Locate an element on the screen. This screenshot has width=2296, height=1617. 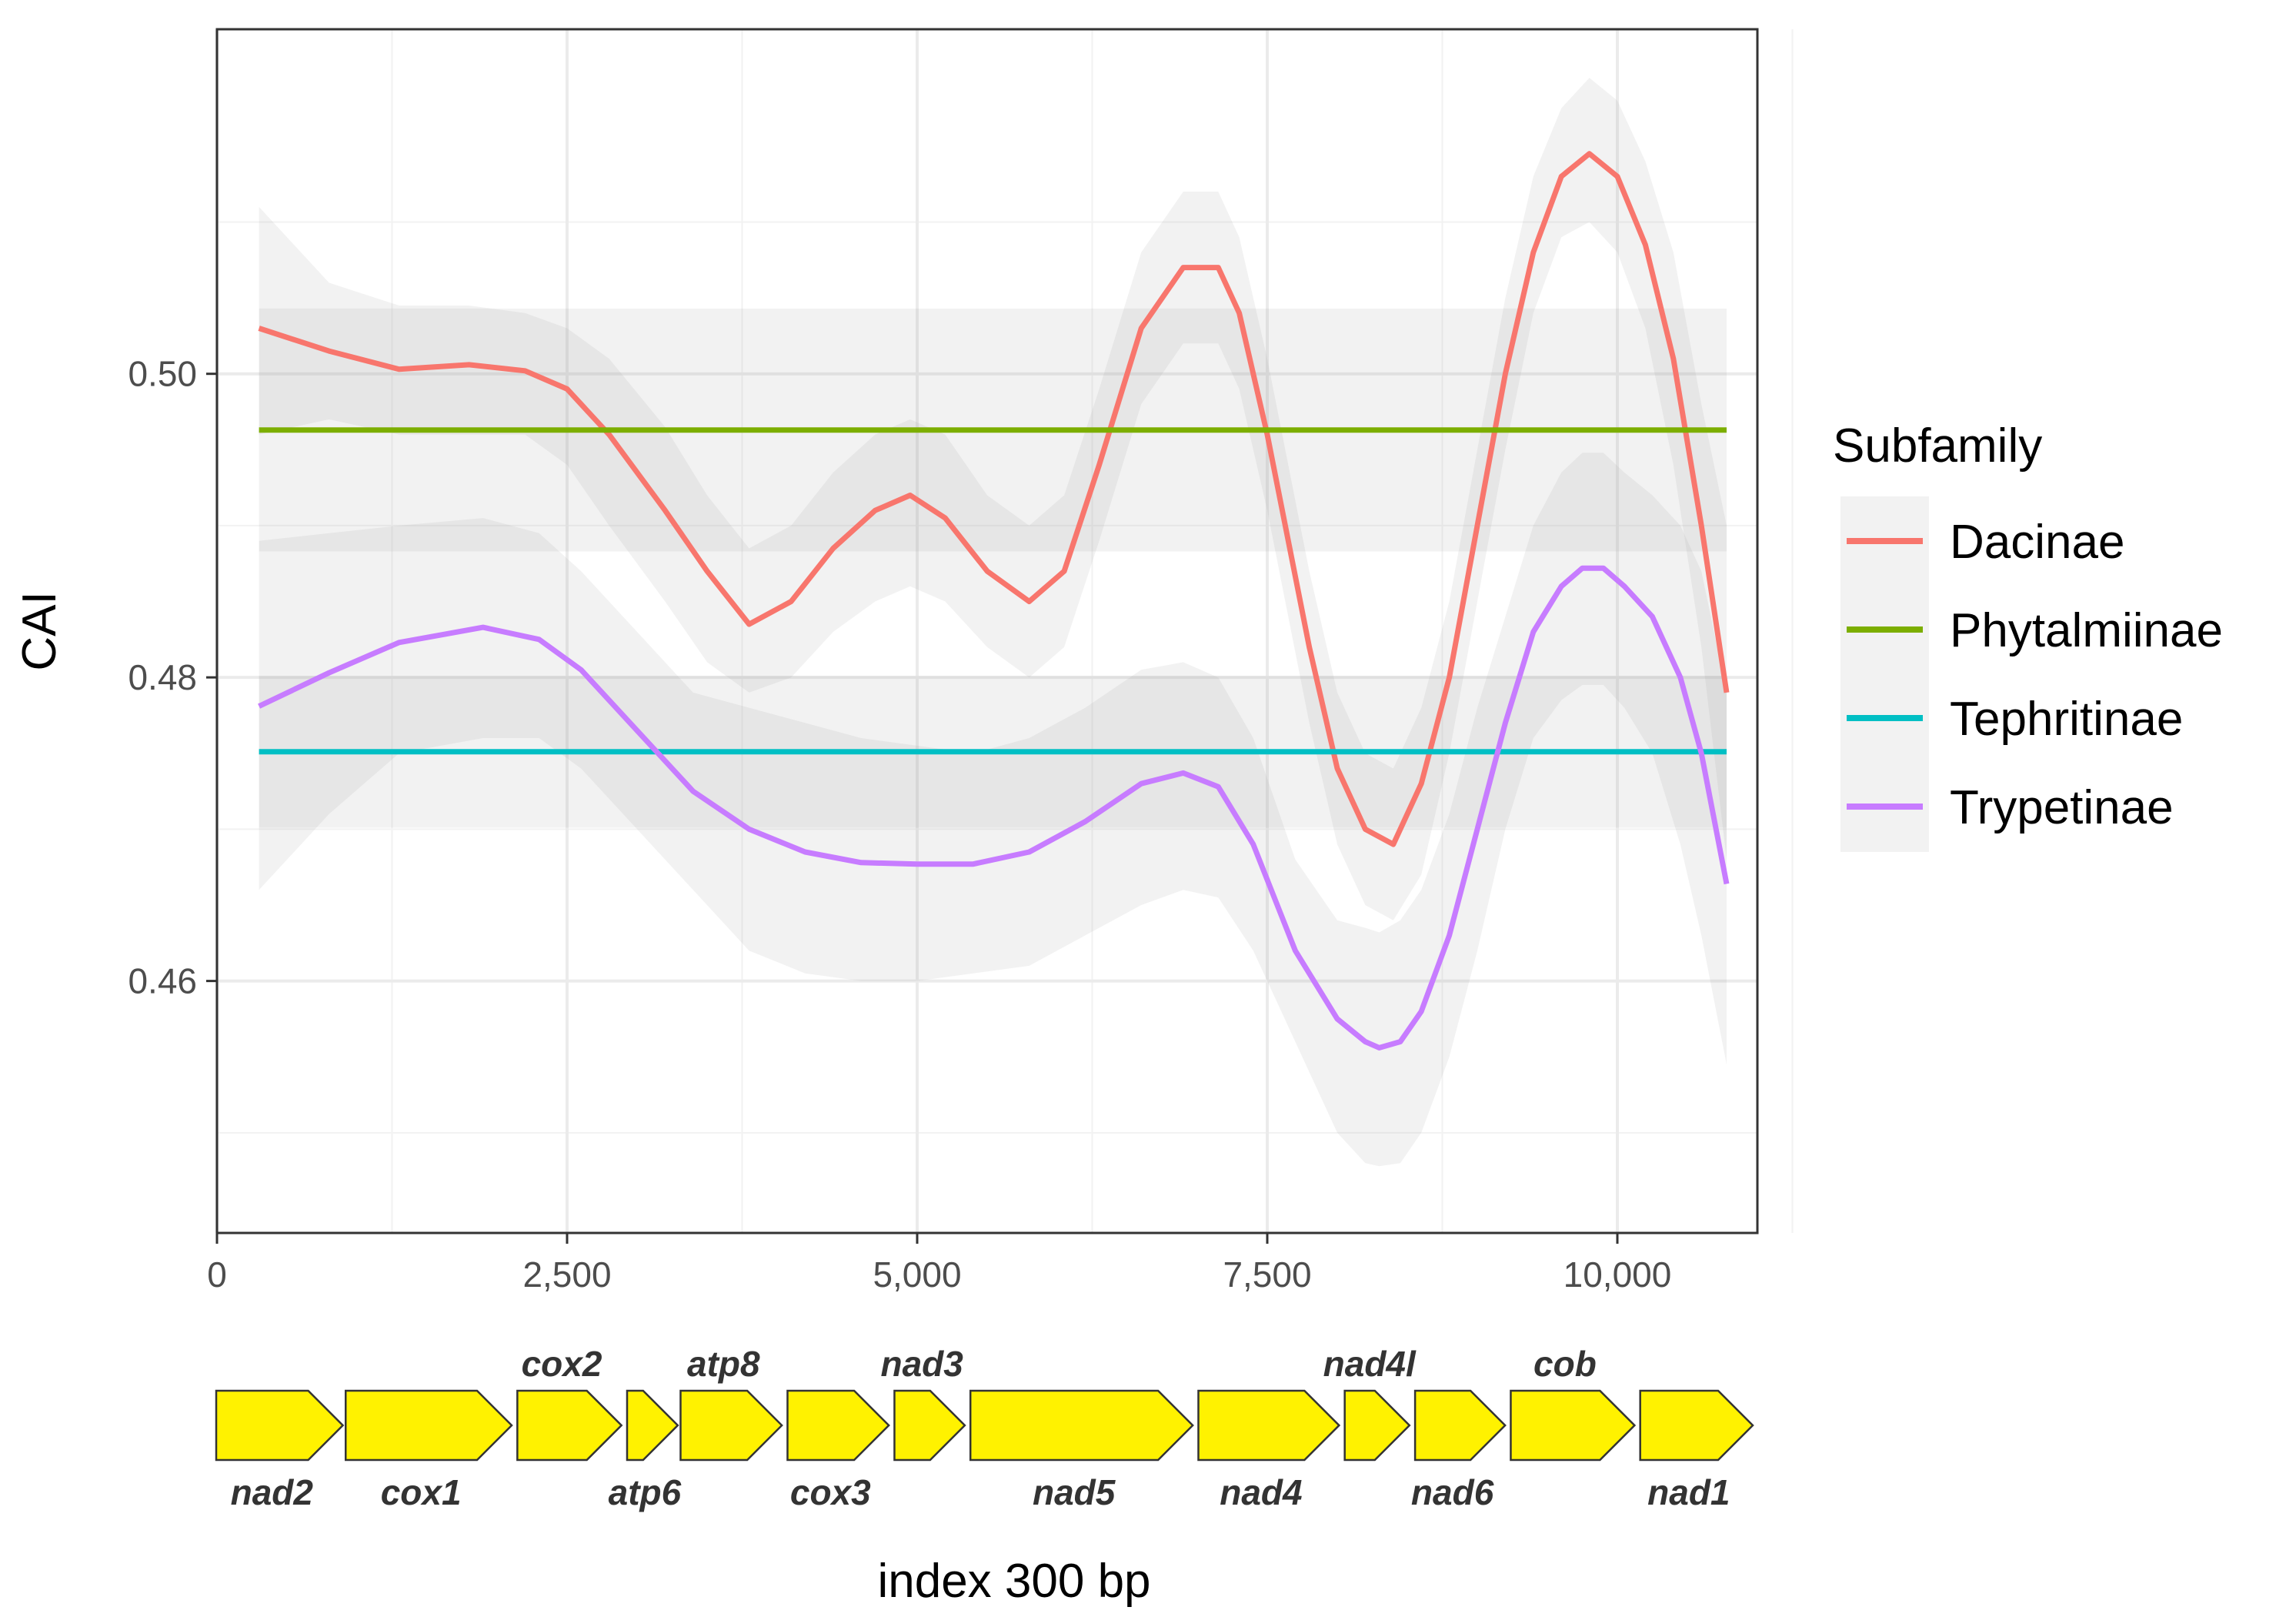
gene-arrow-nad4l is located at coordinates (1377, 1425).